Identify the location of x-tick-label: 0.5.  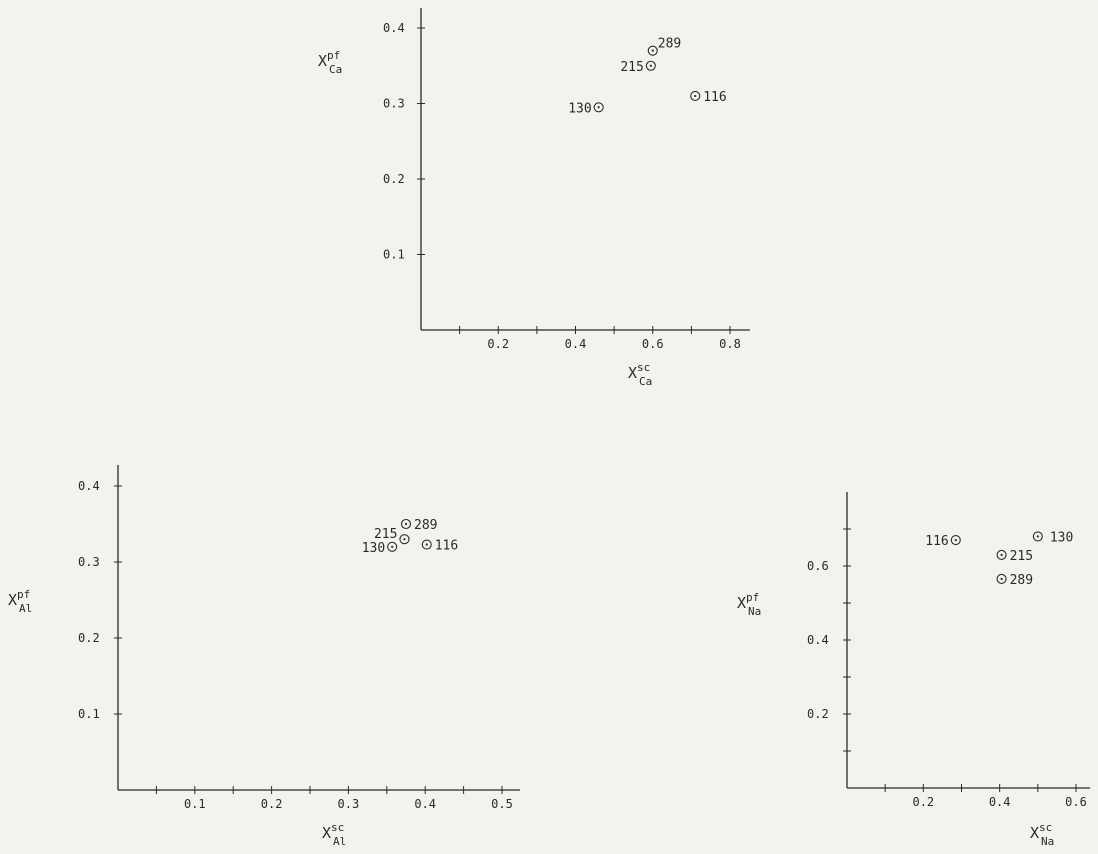
(502, 804).